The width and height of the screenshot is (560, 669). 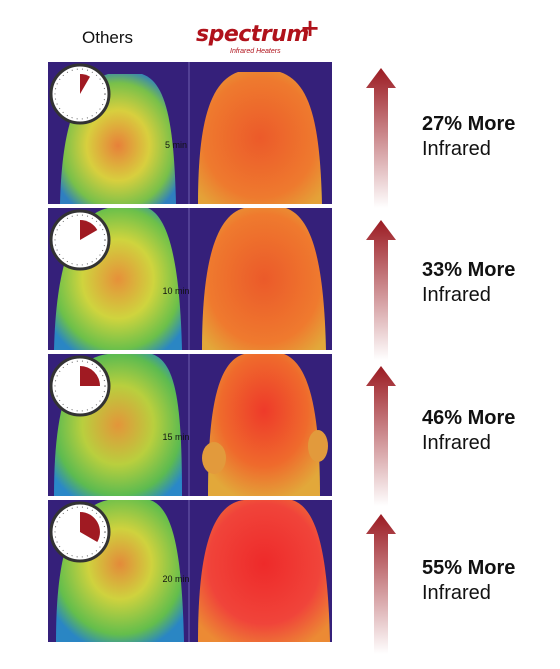 I want to click on header-others-label: Others, so click(x=108, y=37).